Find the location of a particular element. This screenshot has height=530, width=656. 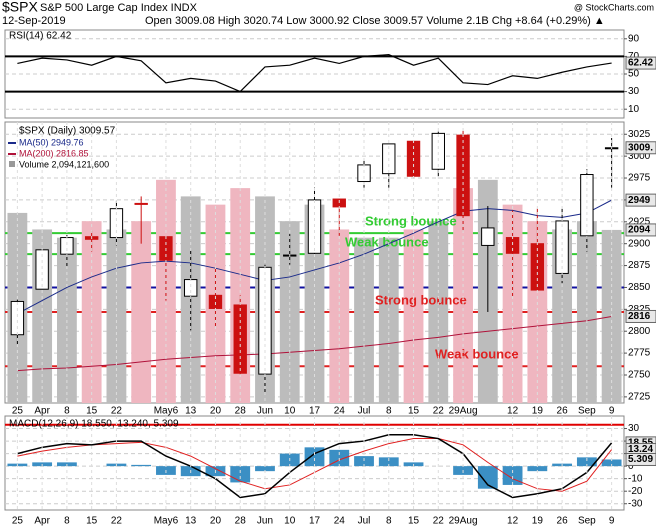

value-tag-label: 2816 is located at coordinates (639, 316).